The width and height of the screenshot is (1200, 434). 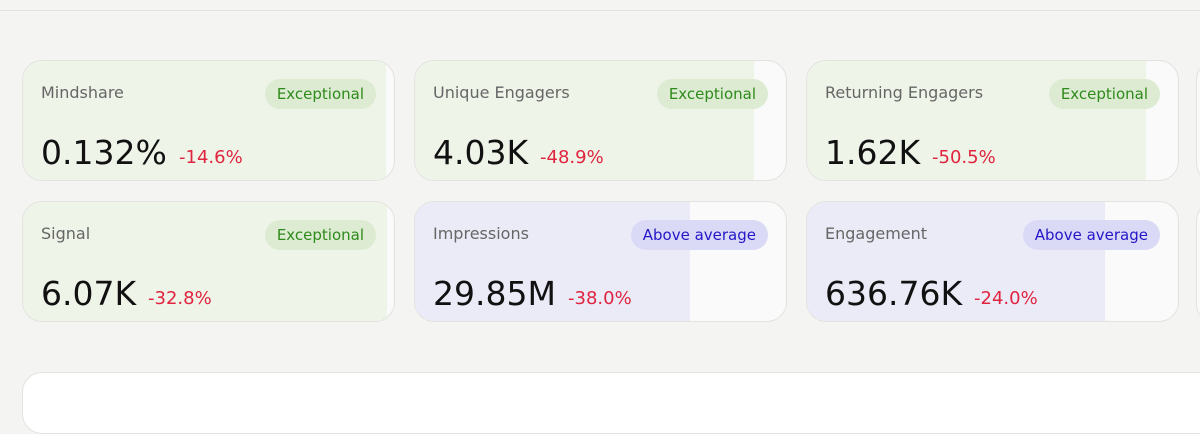 I want to click on divider, so click(x=600, y=10).